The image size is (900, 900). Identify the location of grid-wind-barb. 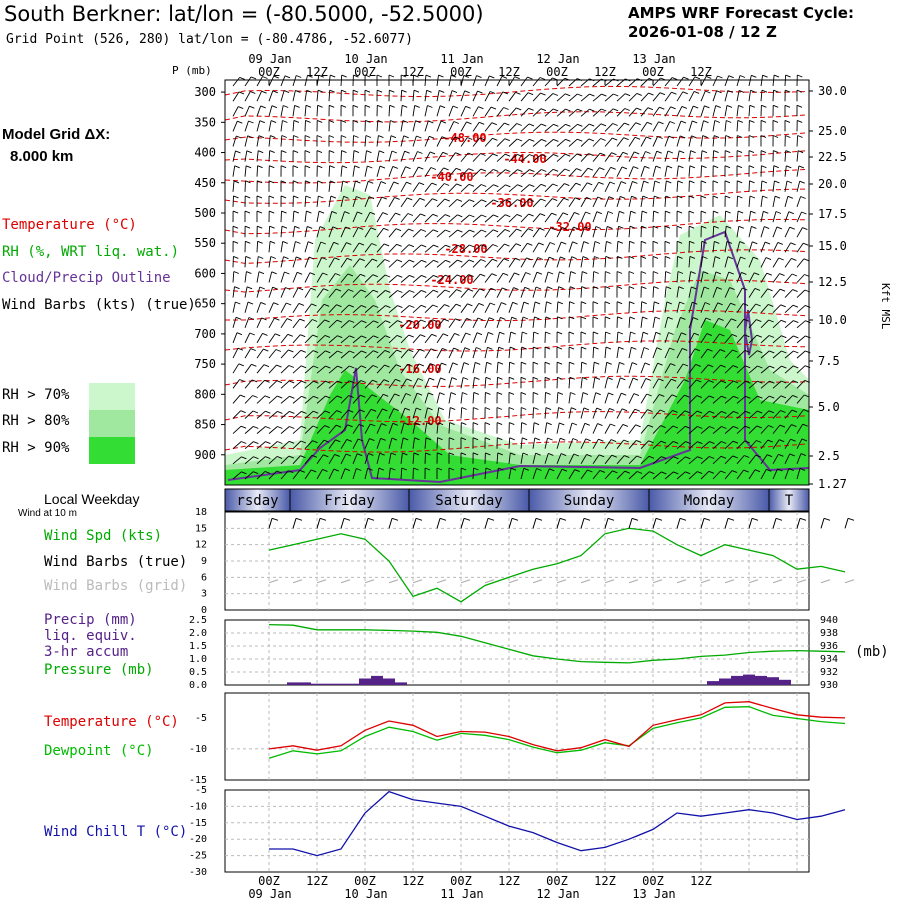
(825, 581).